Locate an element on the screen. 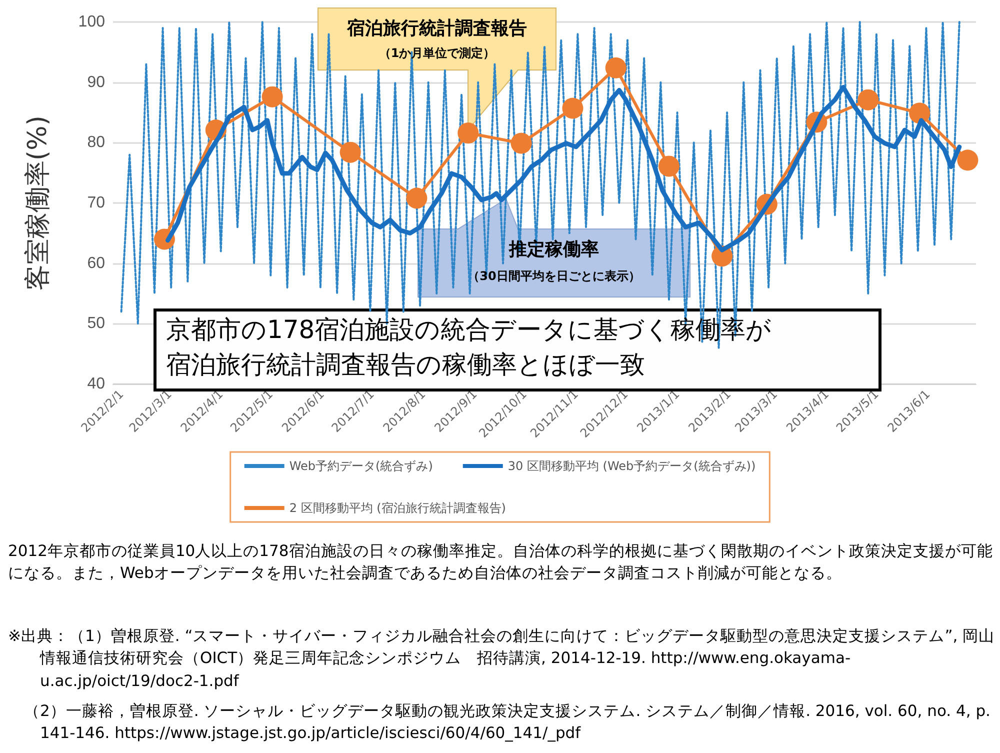 Image resolution: width=1000 pixels, height=753 pixels. annotation: 宿泊旅行統計調査報告 is located at coordinates (437, 29).